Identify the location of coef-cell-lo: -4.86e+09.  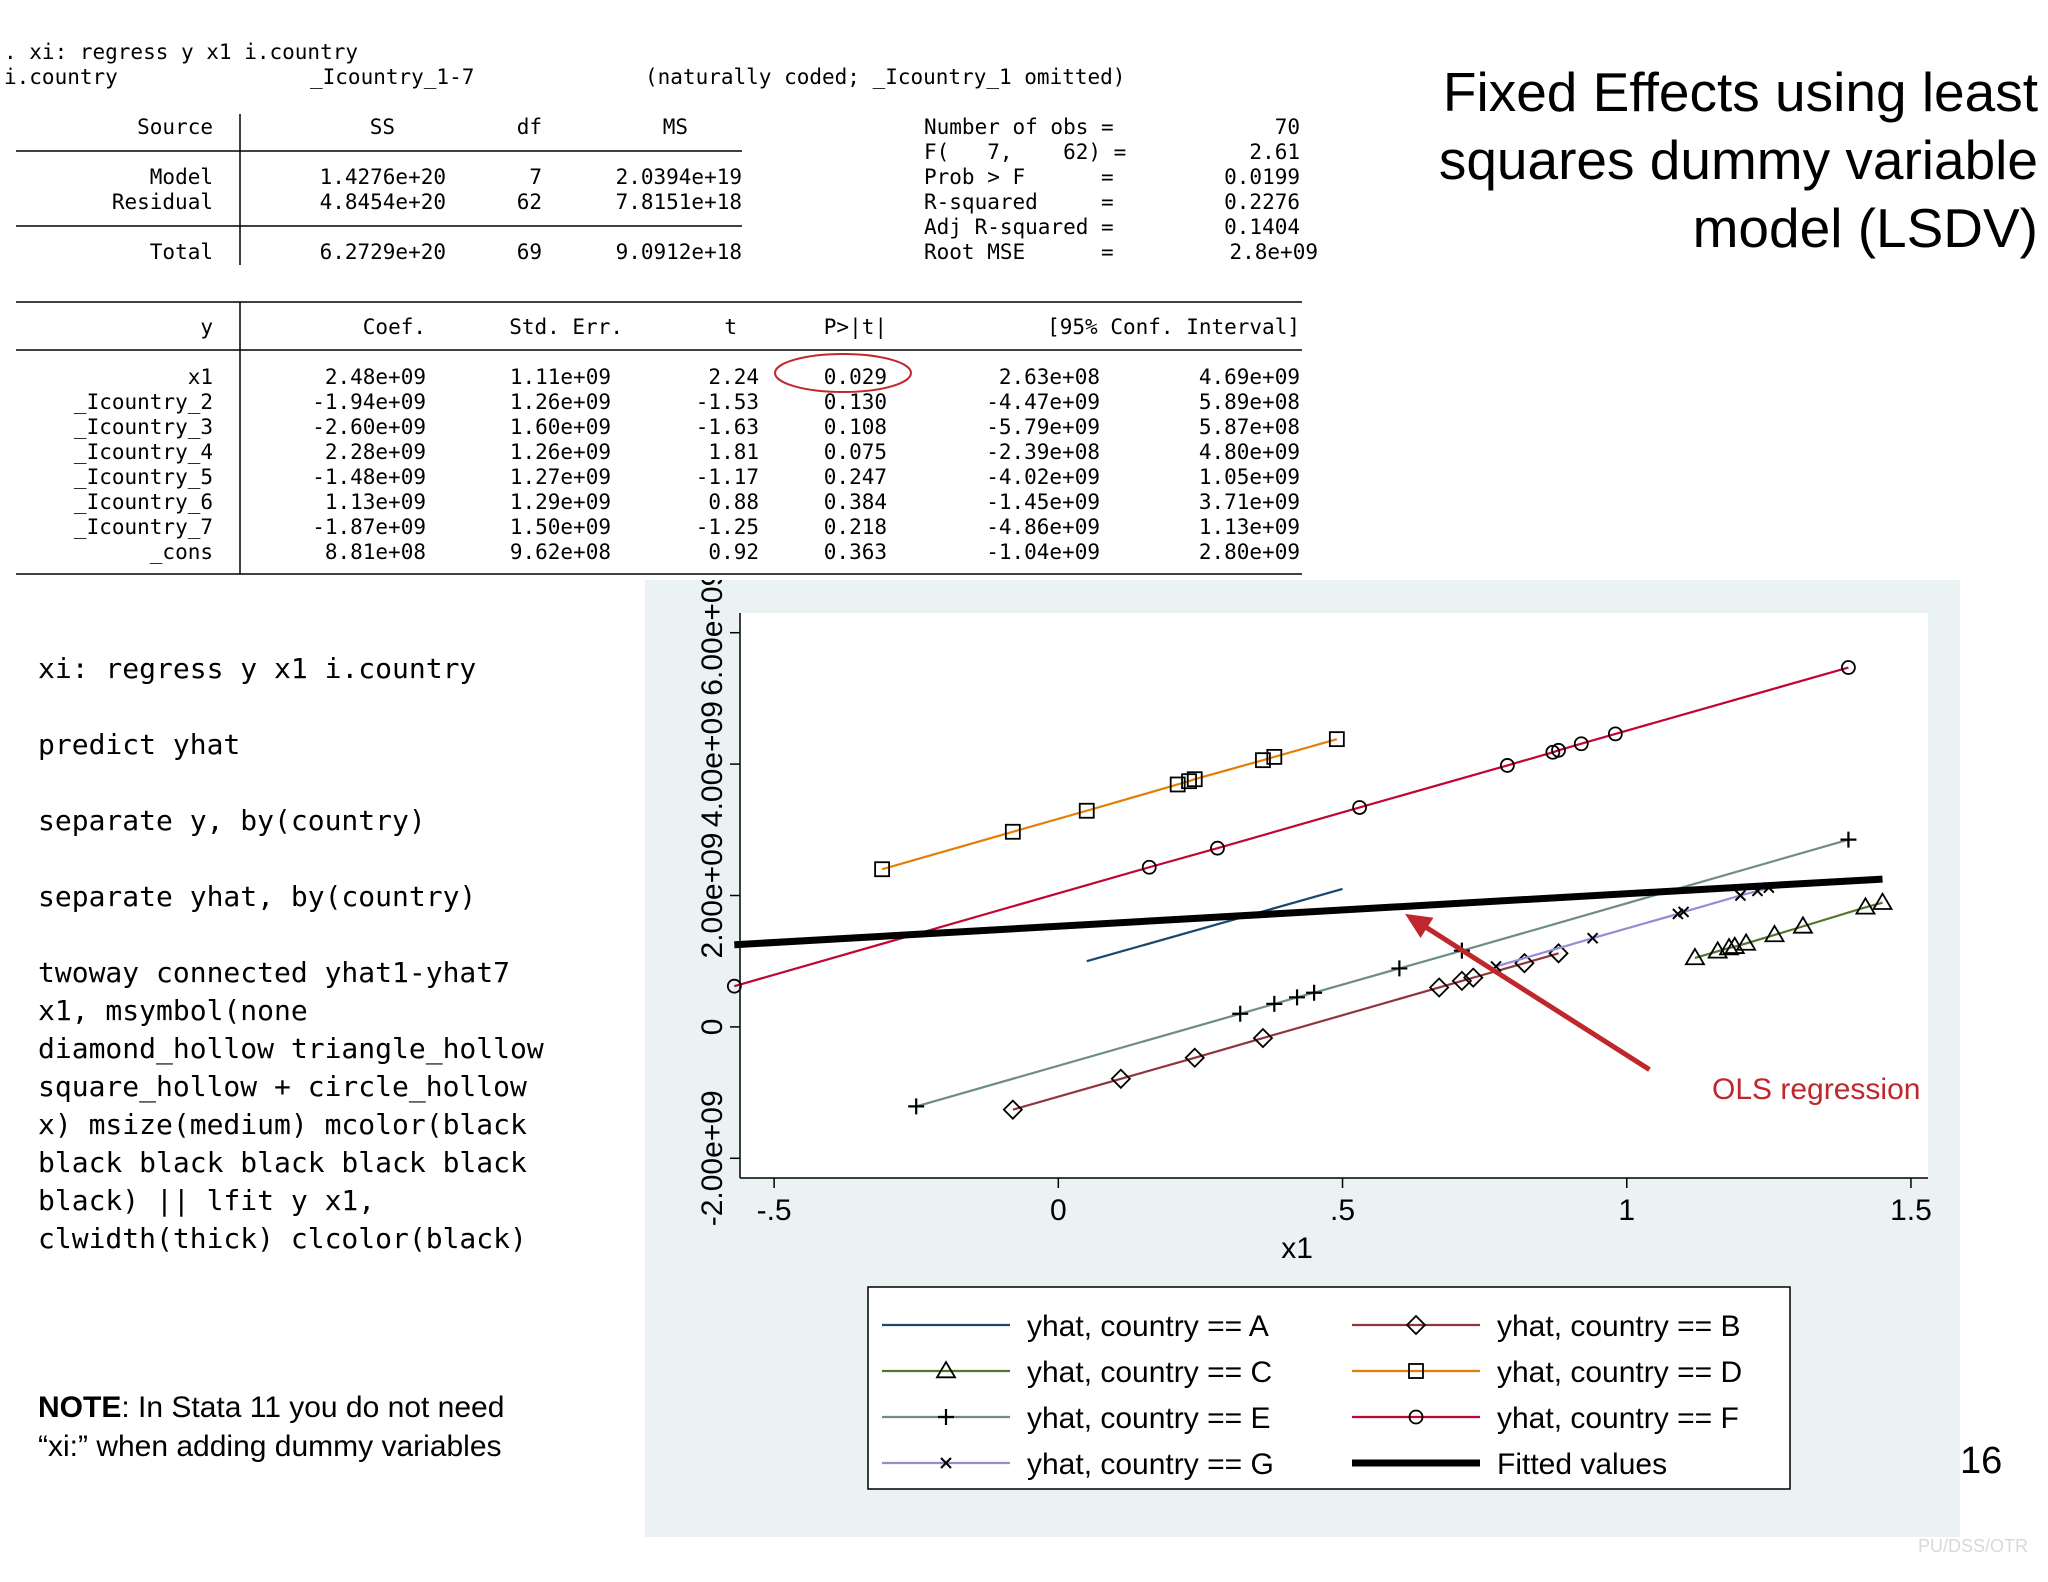
(1043, 527).